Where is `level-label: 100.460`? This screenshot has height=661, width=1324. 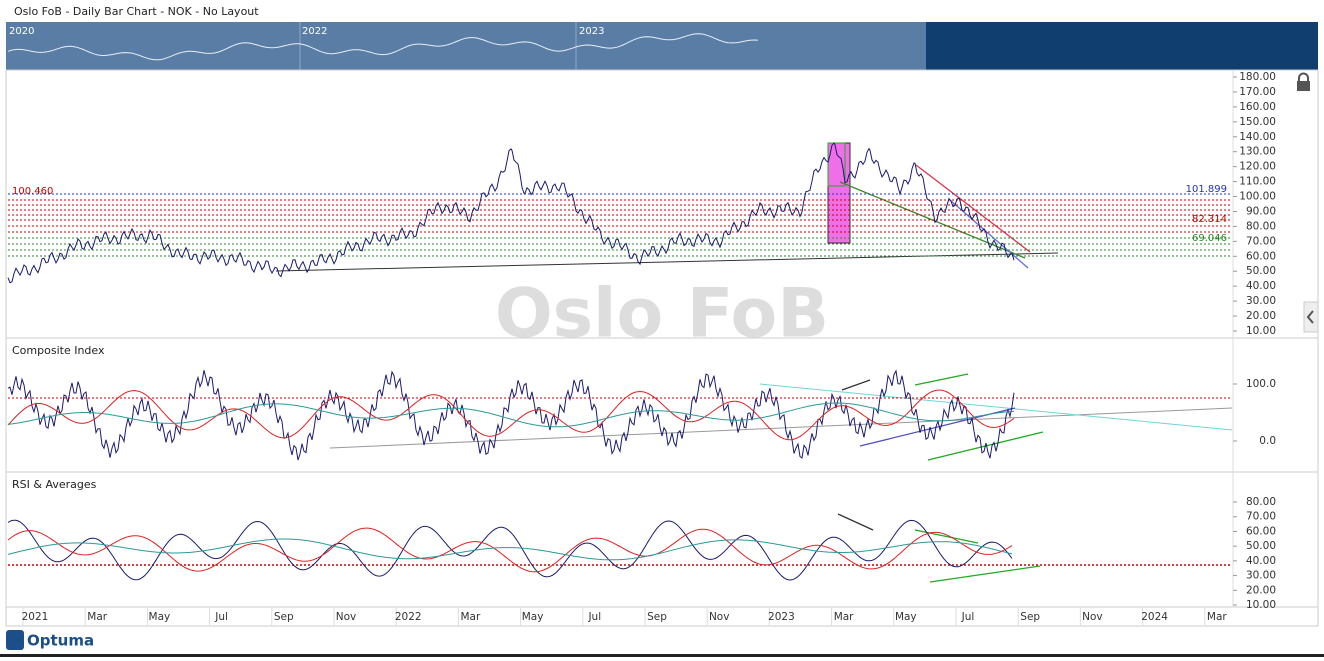 level-label: 100.460 is located at coordinates (32, 191).